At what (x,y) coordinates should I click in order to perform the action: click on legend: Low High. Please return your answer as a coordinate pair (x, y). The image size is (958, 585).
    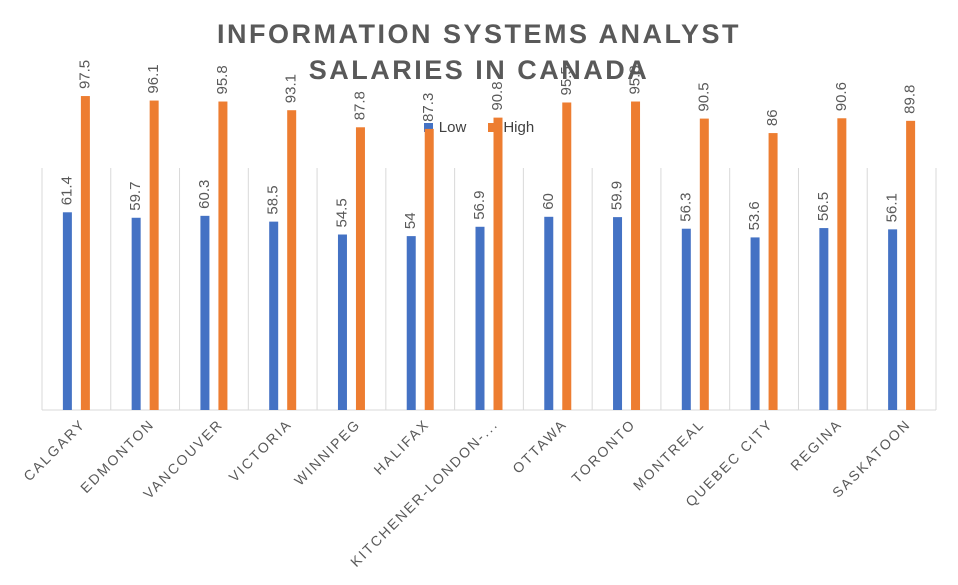
    Looking at the image, I should click on (479, 127).